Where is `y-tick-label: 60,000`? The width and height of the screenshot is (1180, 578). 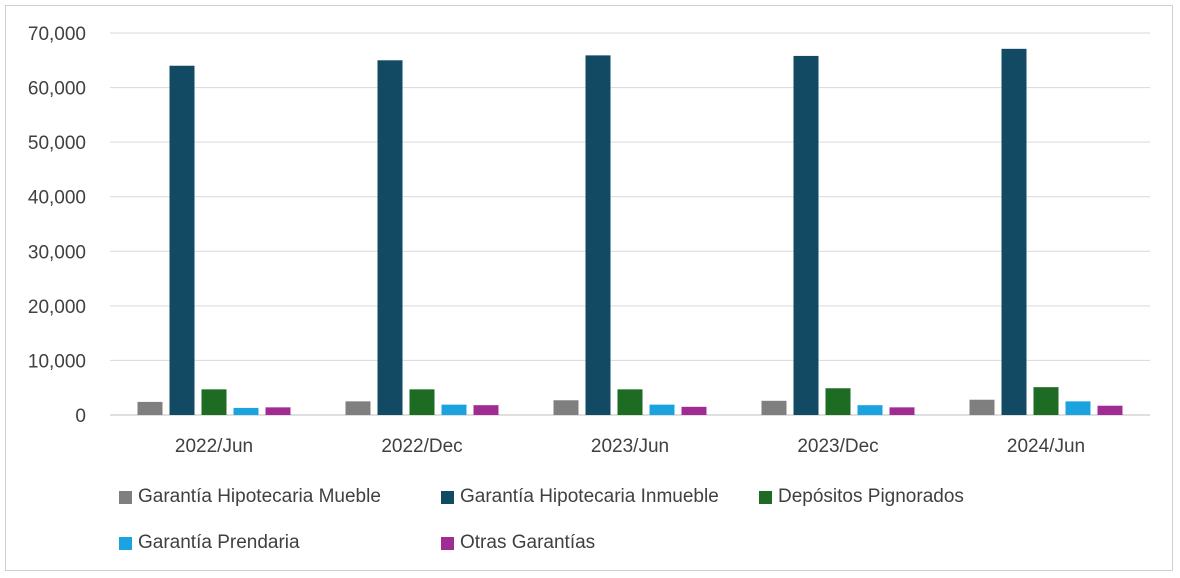 y-tick-label: 60,000 is located at coordinates (57, 89).